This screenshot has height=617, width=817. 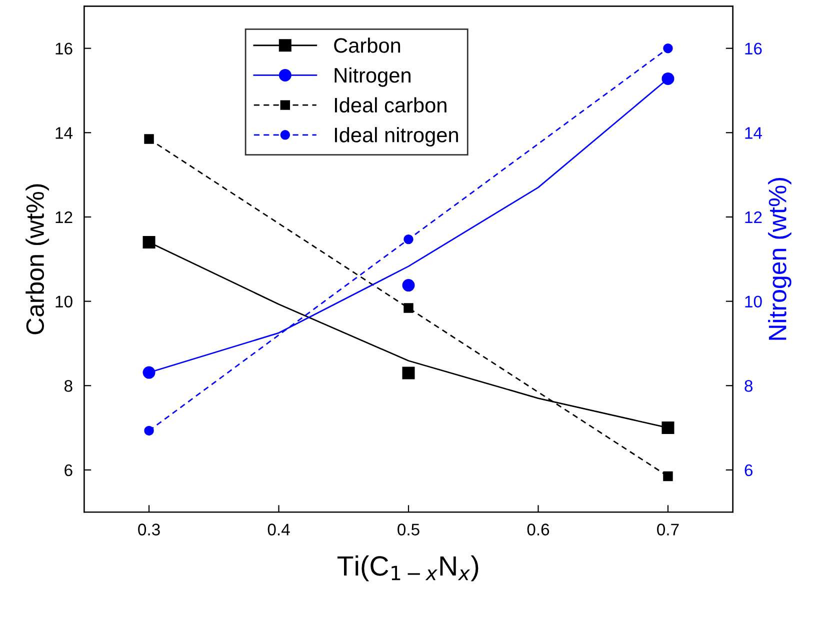 I want to click on x-tick-label: 0.5, so click(x=409, y=530).